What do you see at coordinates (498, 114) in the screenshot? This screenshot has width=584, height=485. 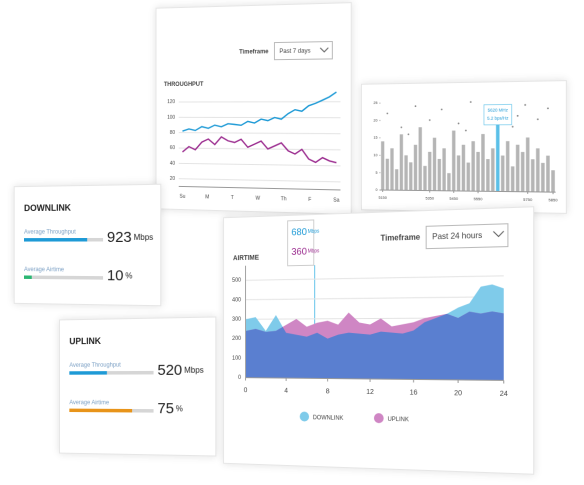 I see `tooltip-box` at bounding box center [498, 114].